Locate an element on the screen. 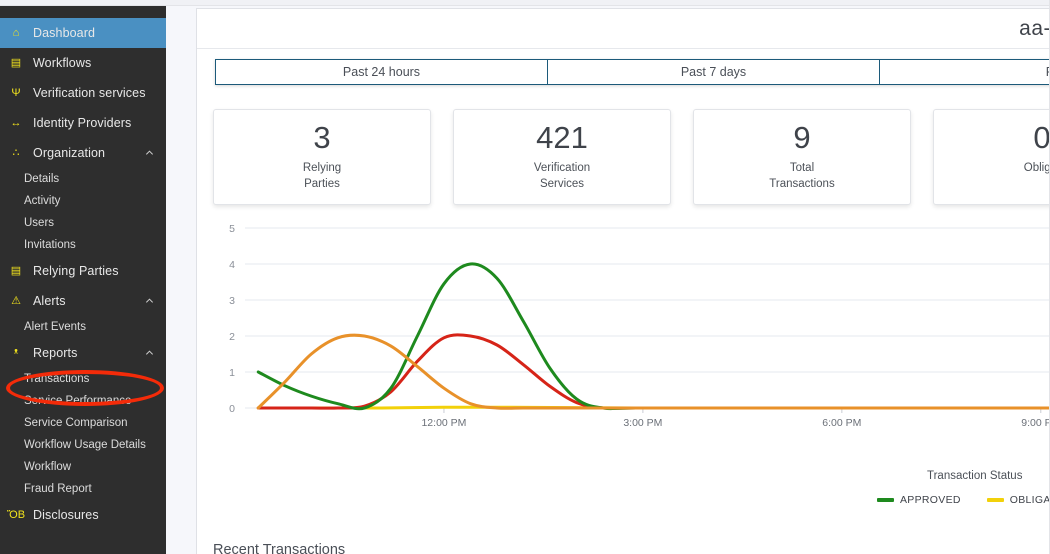 The image size is (1050, 554). sidebar-subitem-invitations: Invitations is located at coordinates (83, 245).